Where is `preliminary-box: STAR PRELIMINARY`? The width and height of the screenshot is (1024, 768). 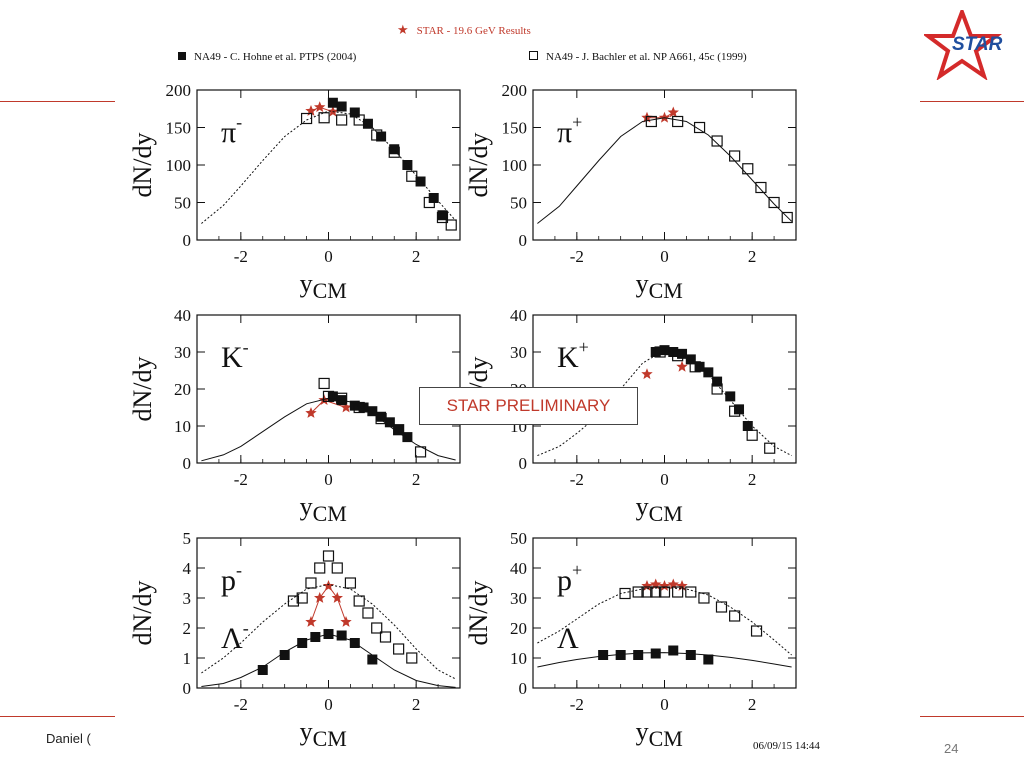
preliminary-box: STAR PRELIMINARY is located at coordinates (528, 406).